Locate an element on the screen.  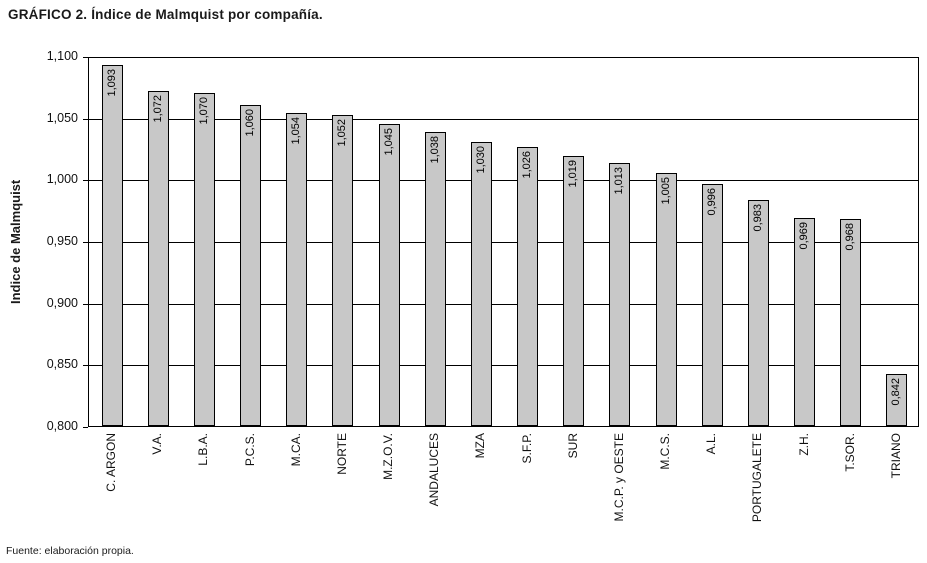
bar-value-label: 0,968 is located at coordinates (850, 237).